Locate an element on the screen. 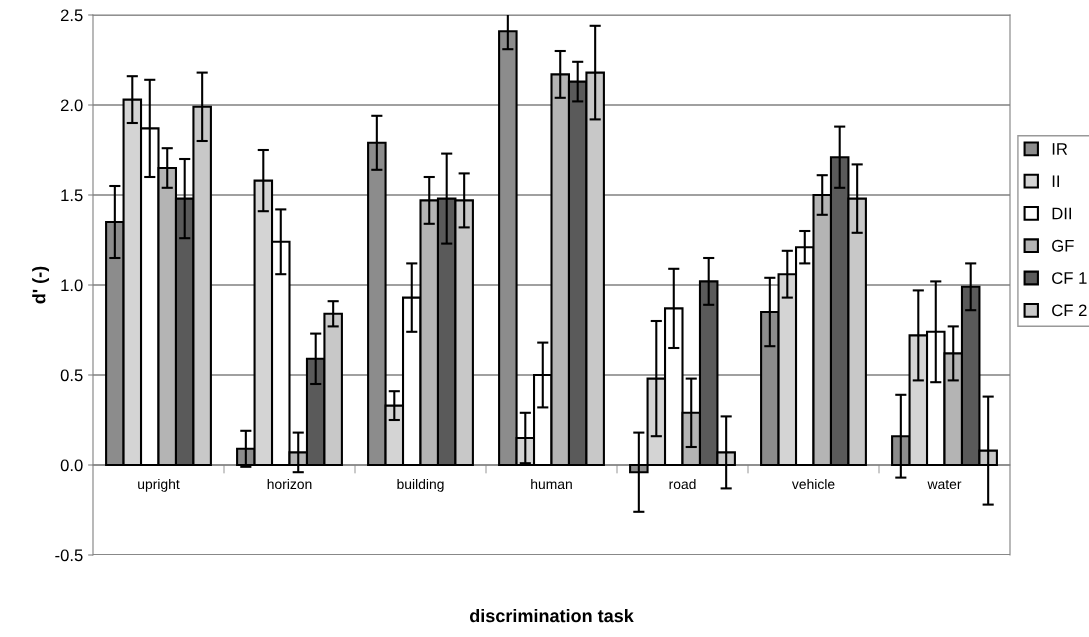  y-tick-label: -0.5 is located at coordinates (69, 555).